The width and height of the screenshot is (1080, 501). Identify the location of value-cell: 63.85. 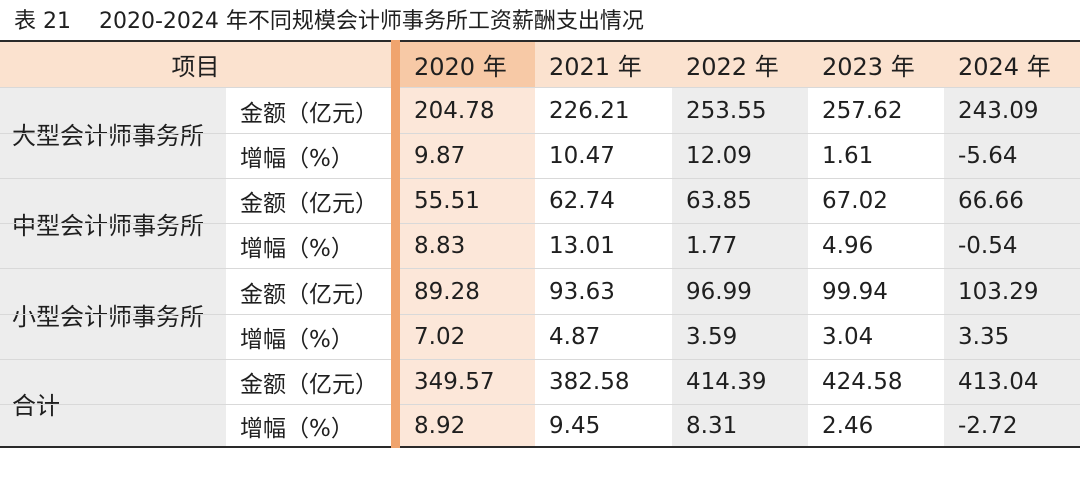
(740, 201).